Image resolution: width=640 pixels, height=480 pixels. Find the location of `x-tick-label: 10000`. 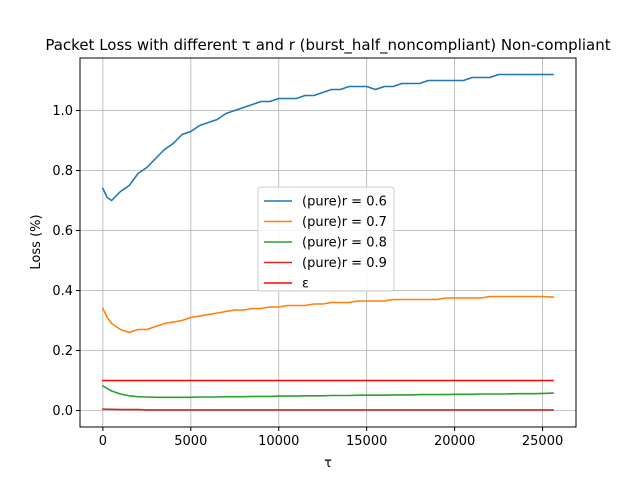

x-tick-label: 10000 is located at coordinates (278, 441).